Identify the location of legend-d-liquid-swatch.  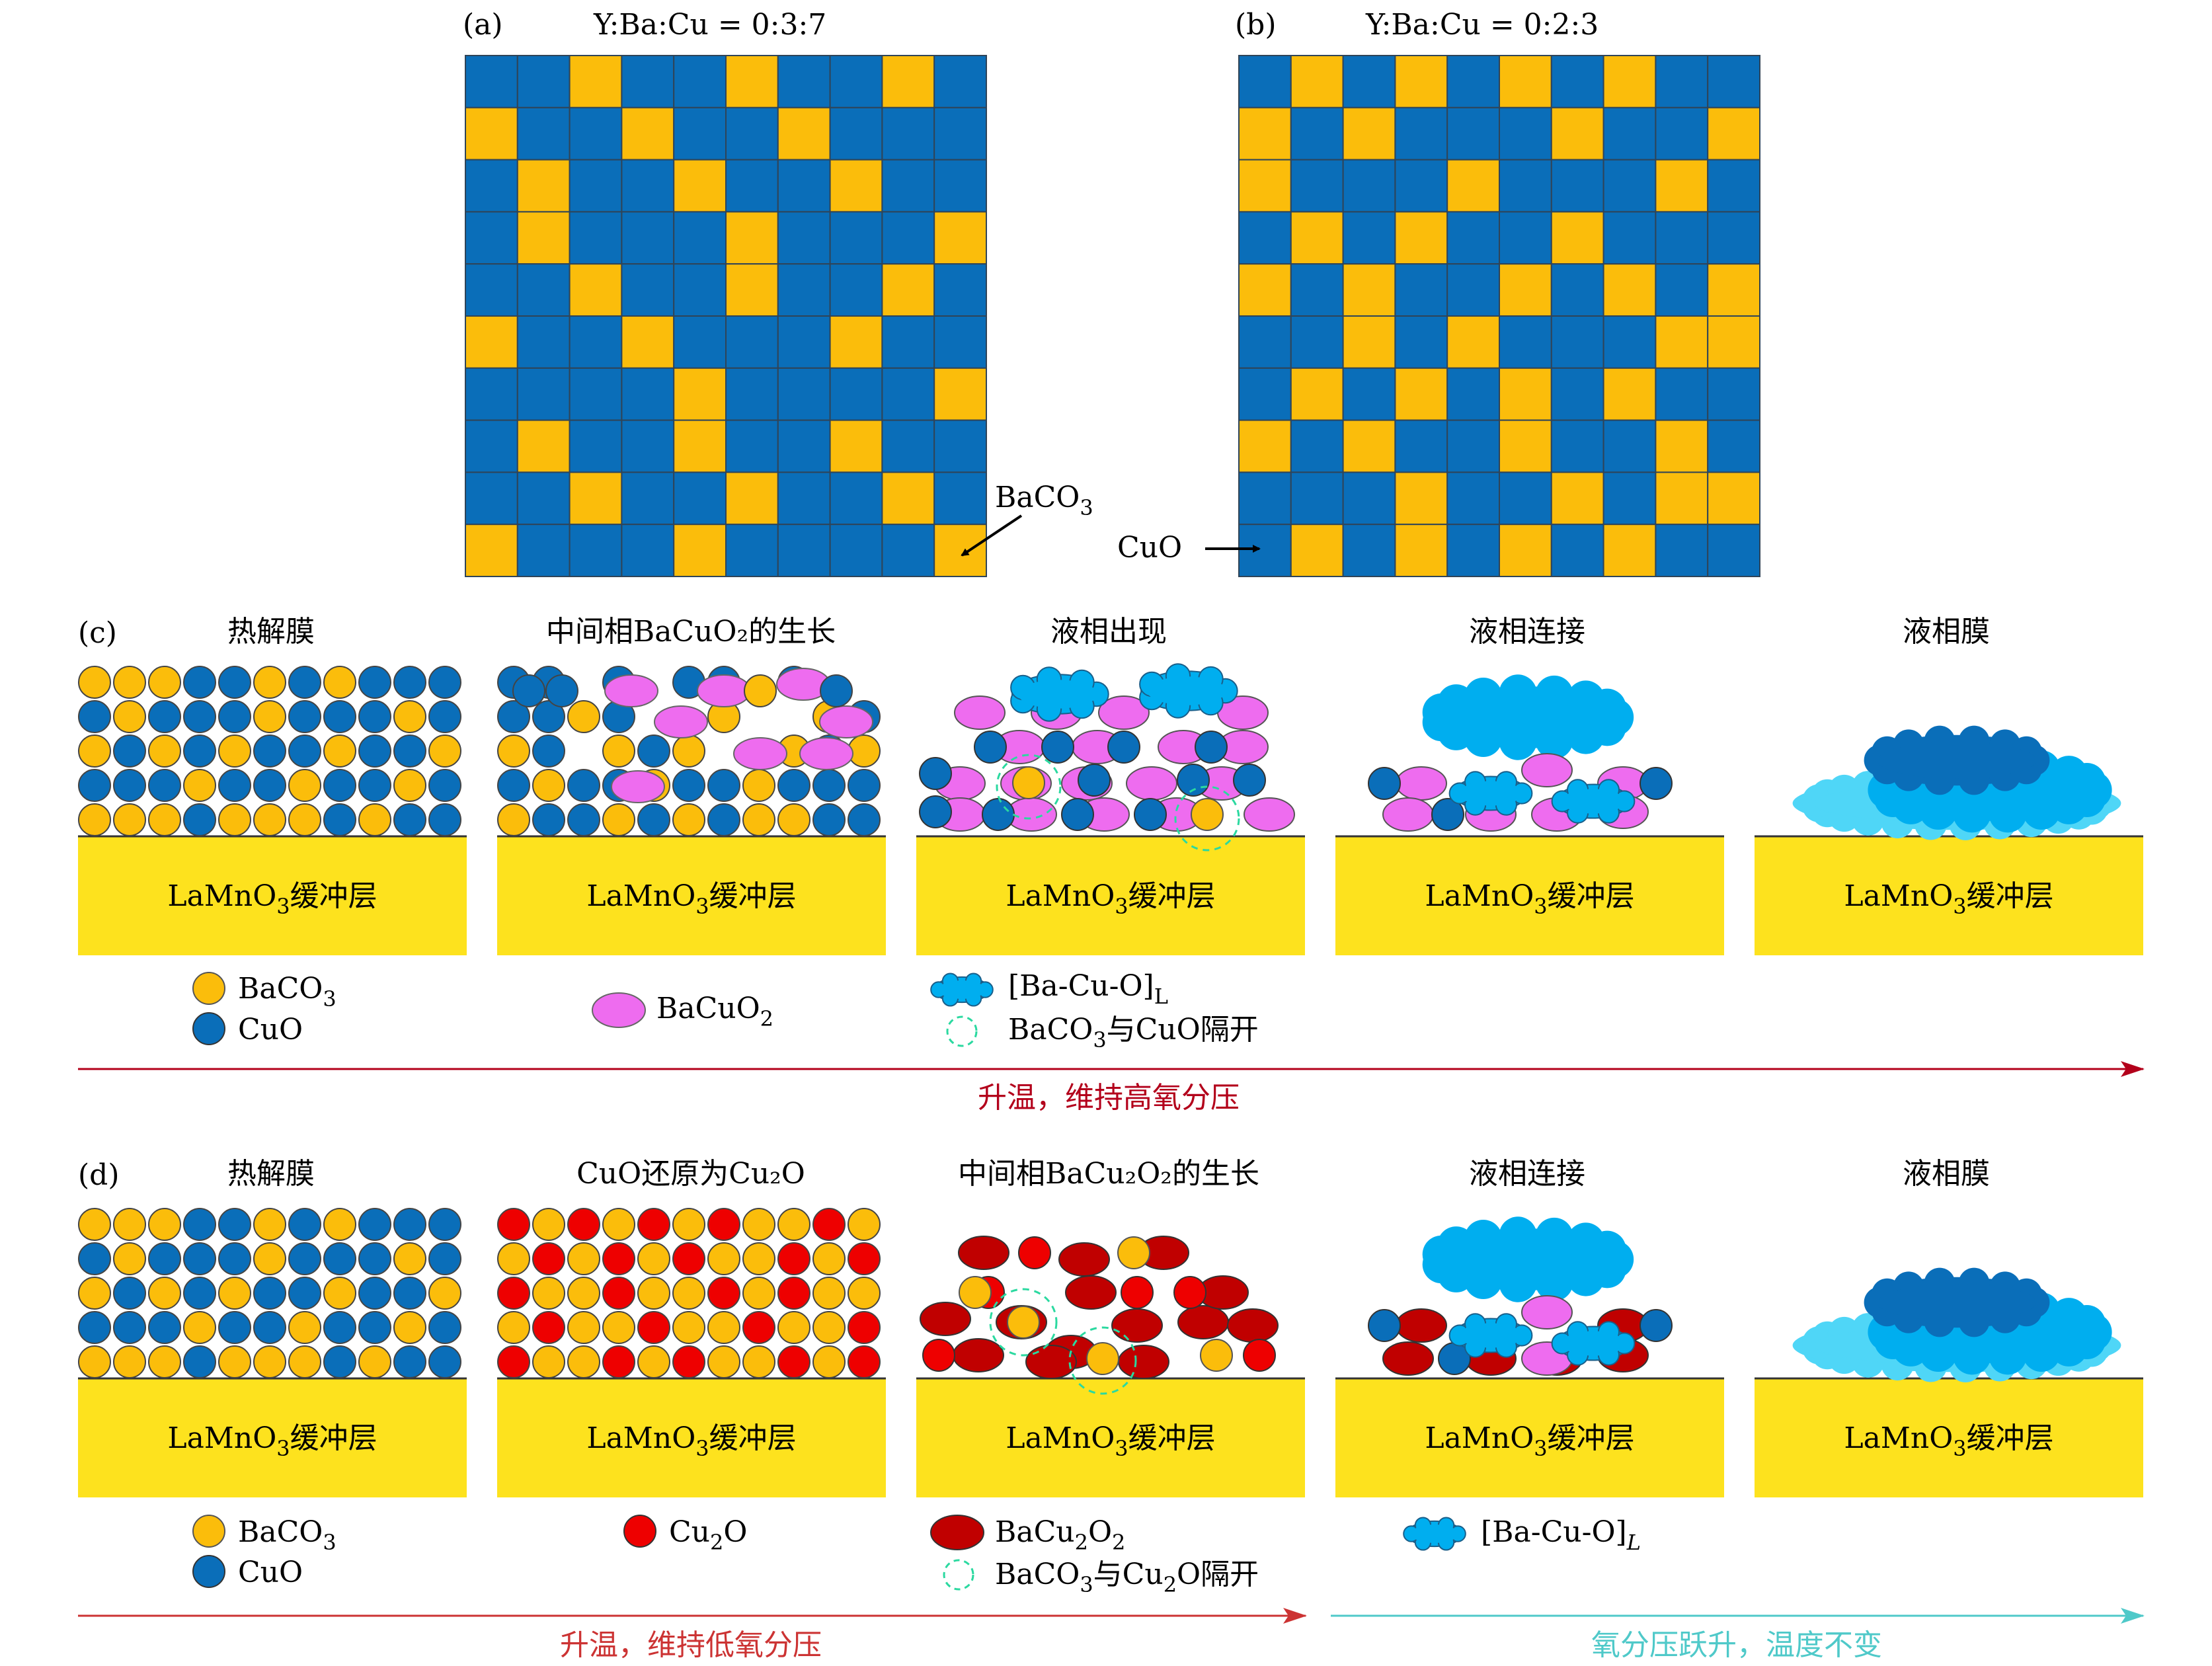
(1434, 1534).